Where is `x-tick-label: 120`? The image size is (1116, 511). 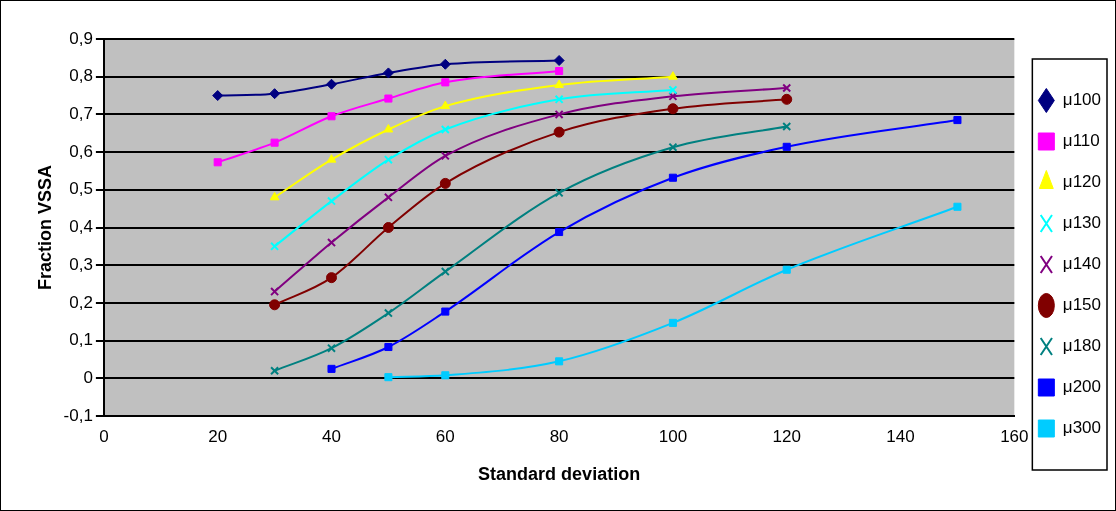
x-tick-label: 120 is located at coordinates (786, 436).